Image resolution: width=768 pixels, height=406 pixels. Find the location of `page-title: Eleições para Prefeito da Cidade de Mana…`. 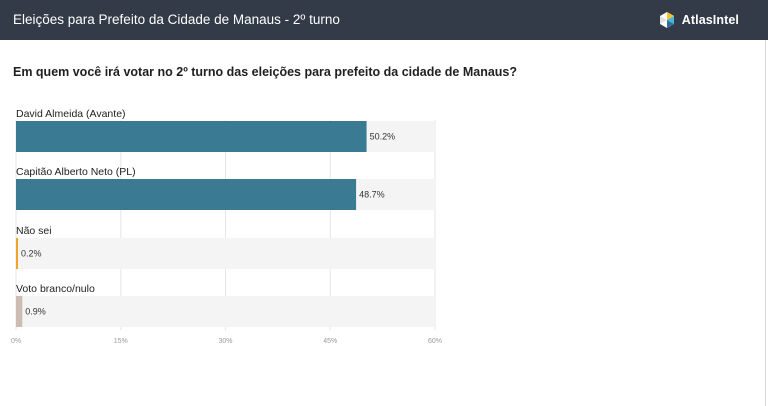

page-title: Eleições para Prefeito da Cidade de Mana… is located at coordinates (176, 19).